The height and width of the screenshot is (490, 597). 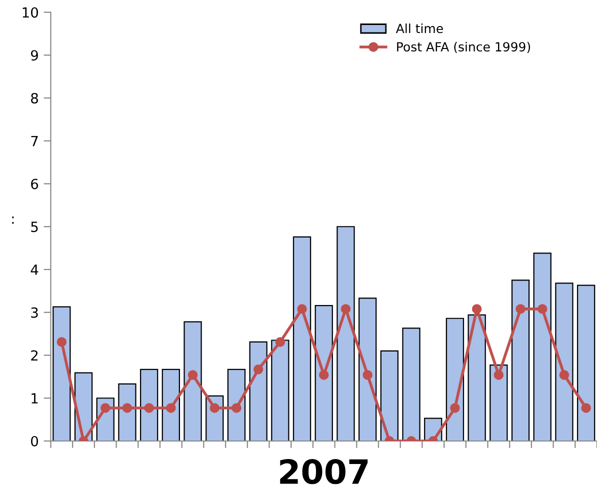 What do you see at coordinates (34, 141) in the screenshot?
I see `y-tick-label: 7` at bounding box center [34, 141].